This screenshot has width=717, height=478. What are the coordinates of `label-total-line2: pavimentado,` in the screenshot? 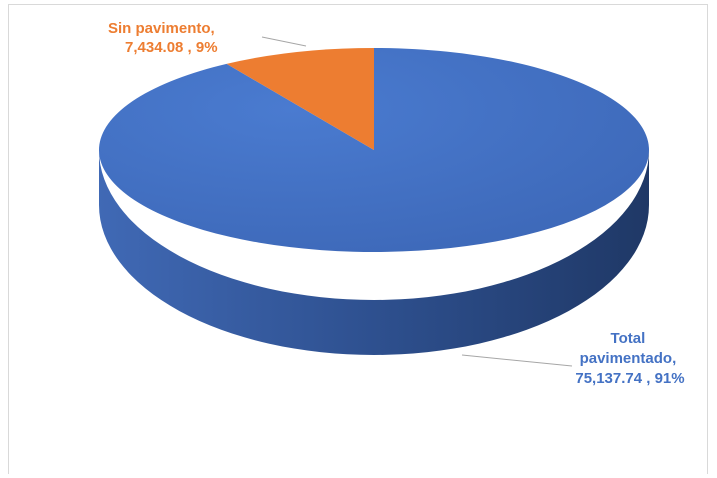 It's located at (628, 358).